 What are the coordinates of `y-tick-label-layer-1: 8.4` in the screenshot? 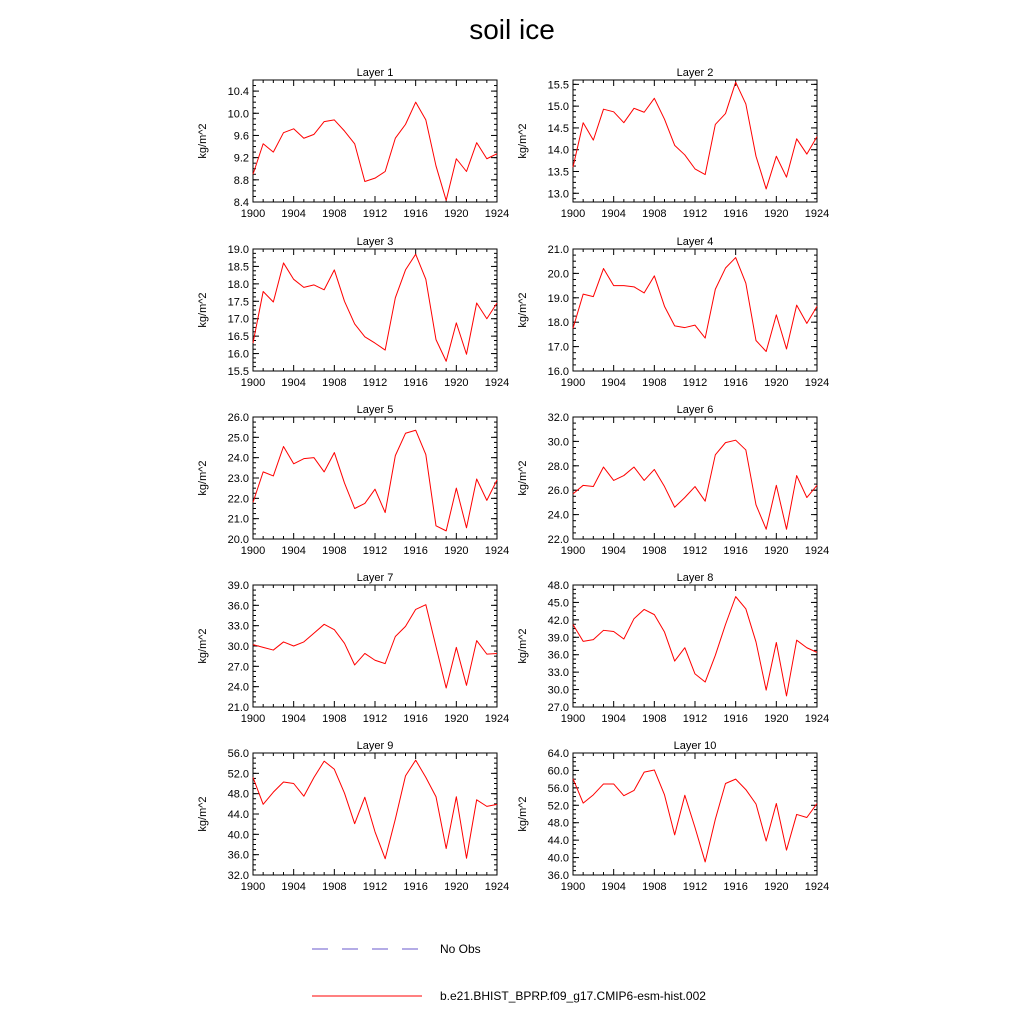 It's located at (241, 203).